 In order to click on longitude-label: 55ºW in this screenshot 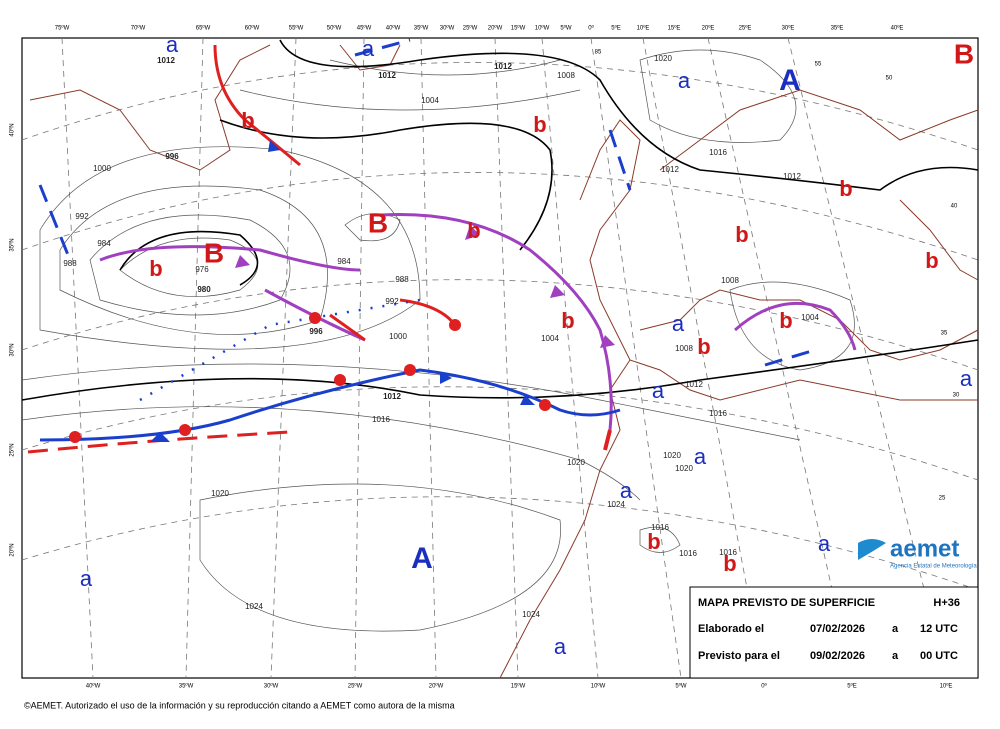, I will do `click(296, 28)`.